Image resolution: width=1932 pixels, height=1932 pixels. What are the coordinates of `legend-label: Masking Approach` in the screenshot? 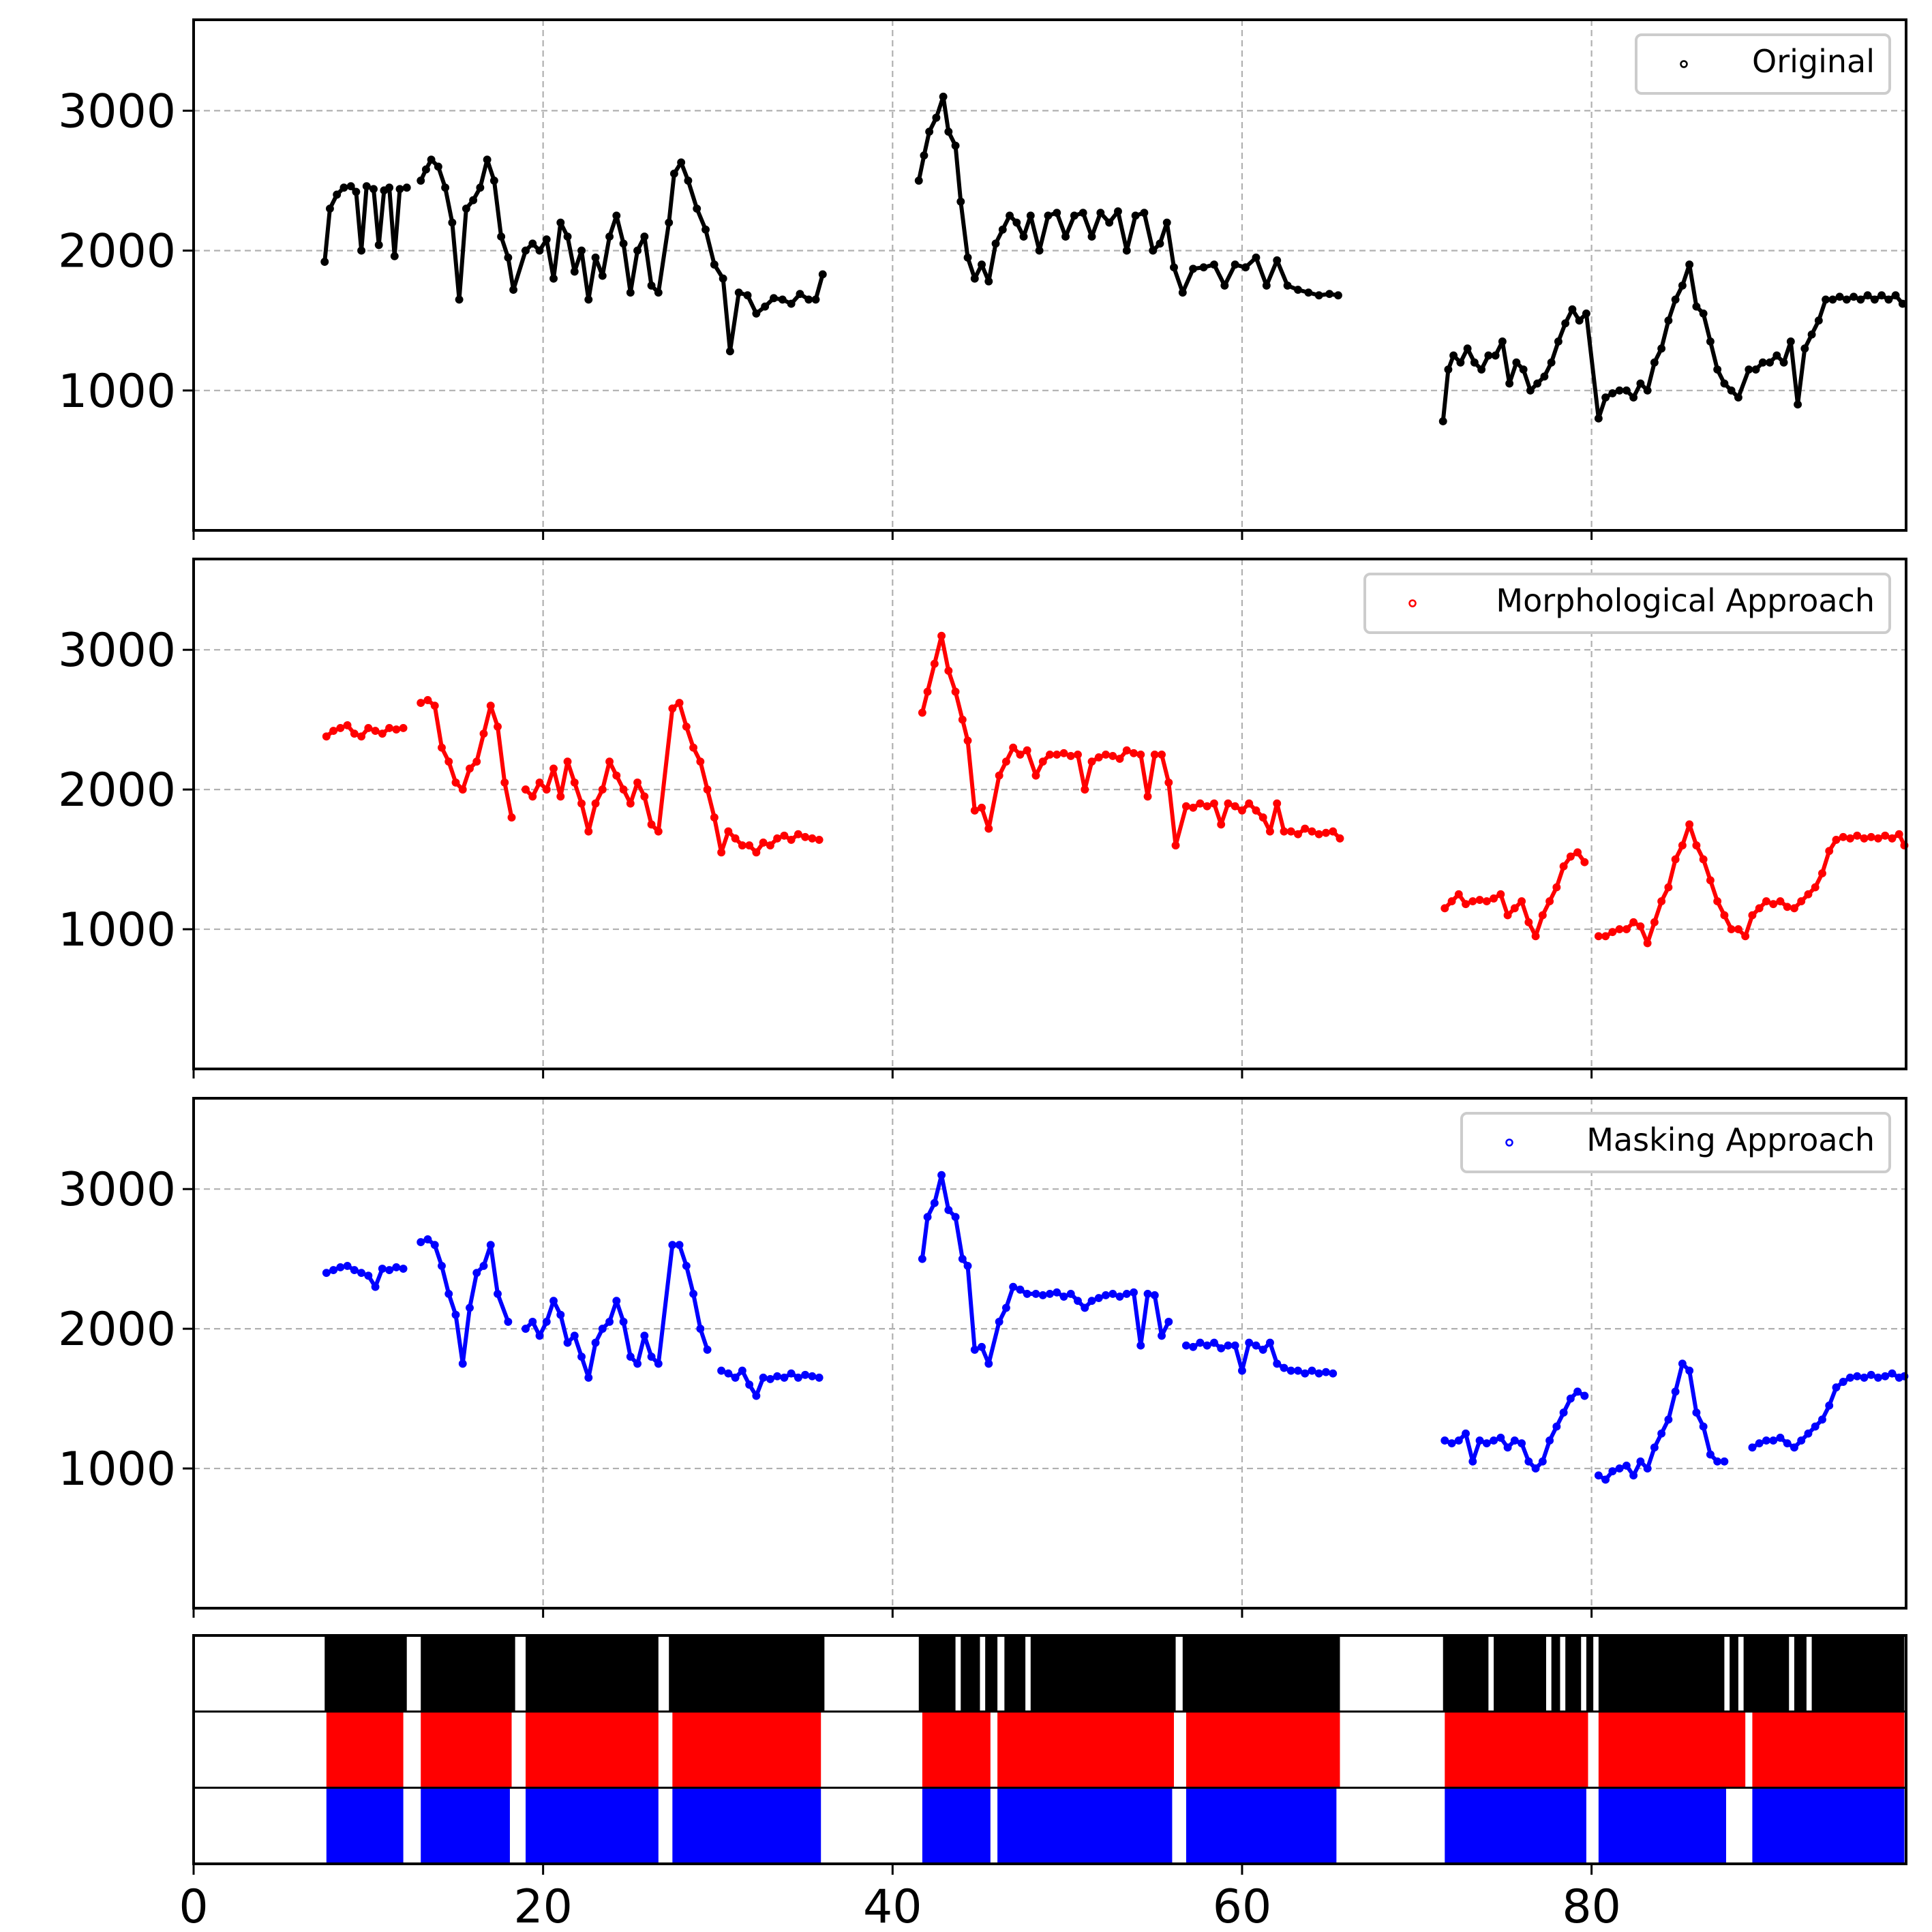 It's located at (1730, 1139).